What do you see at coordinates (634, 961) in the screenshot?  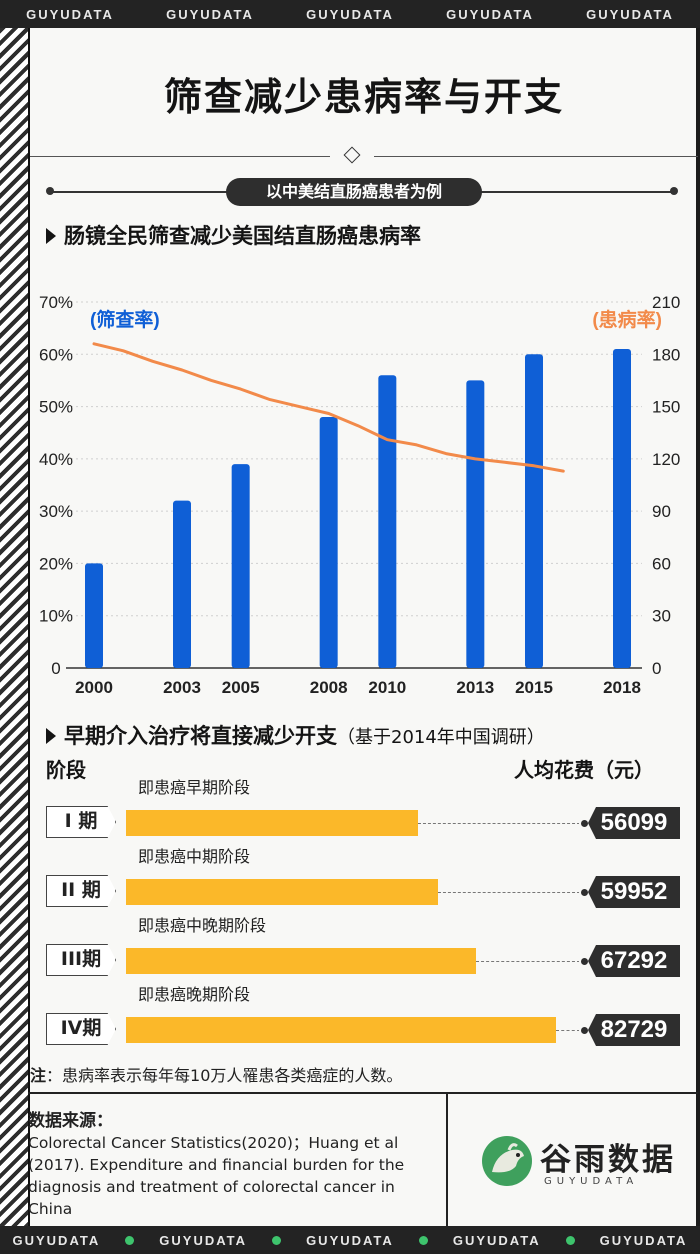 I see `cost-value: 67292` at bounding box center [634, 961].